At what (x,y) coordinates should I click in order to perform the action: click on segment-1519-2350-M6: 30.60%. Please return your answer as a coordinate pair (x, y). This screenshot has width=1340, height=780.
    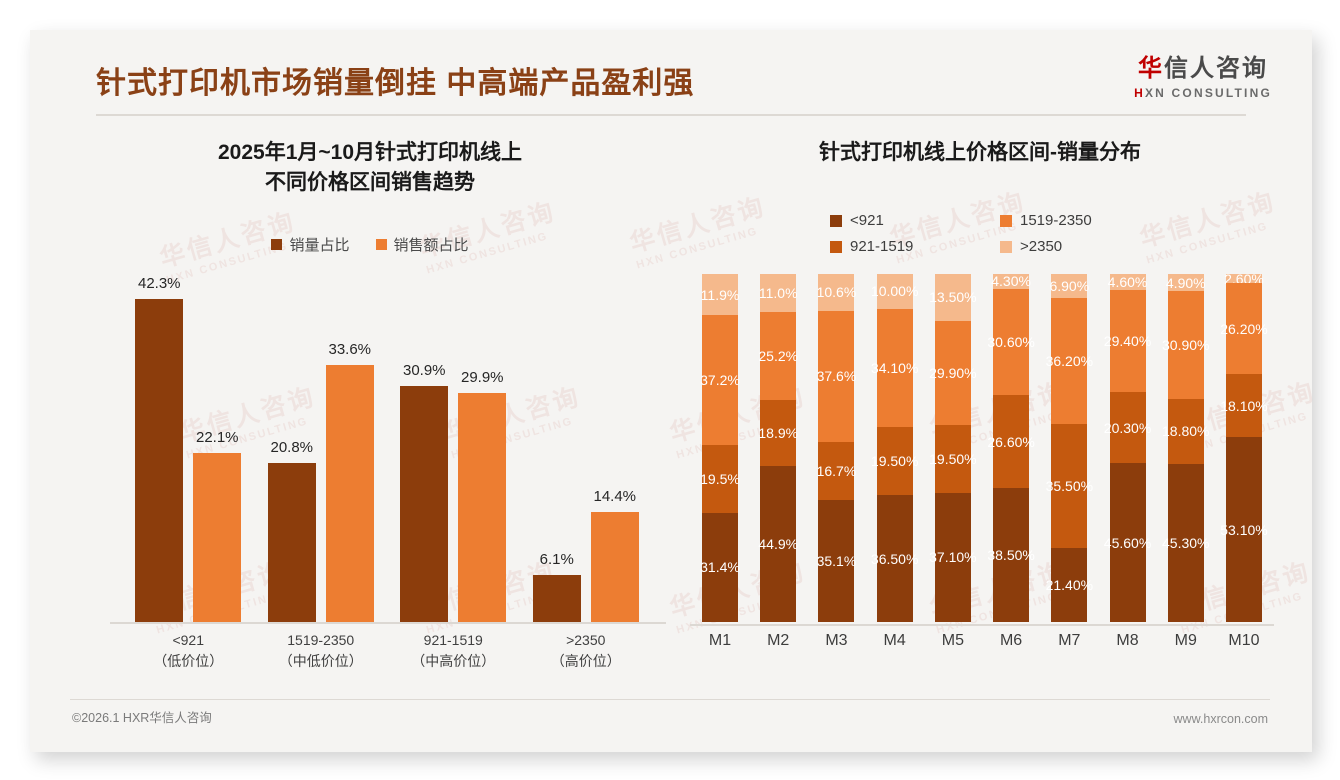
    Looking at the image, I should click on (1011, 342).